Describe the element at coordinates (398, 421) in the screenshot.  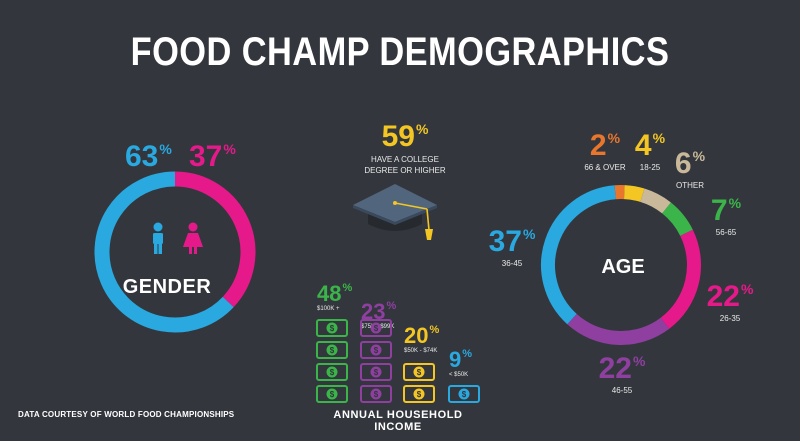
I see `income-chart-title: ANNUAL HOUSEHOLD INCOME` at that location.